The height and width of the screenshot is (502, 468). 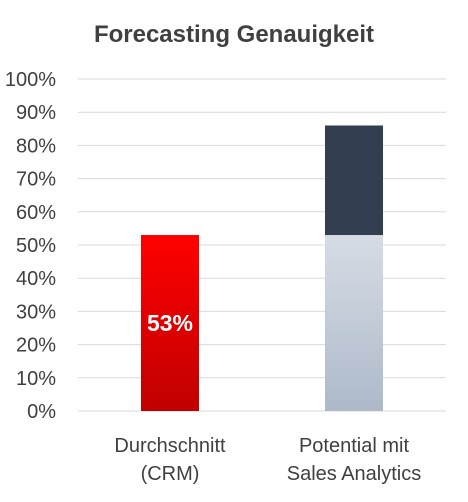 What do you see at coordinates (354, 460) in the screenshot?
I see `category-label: Potential mit Sales Analytics` at bounding box center [354, 460].